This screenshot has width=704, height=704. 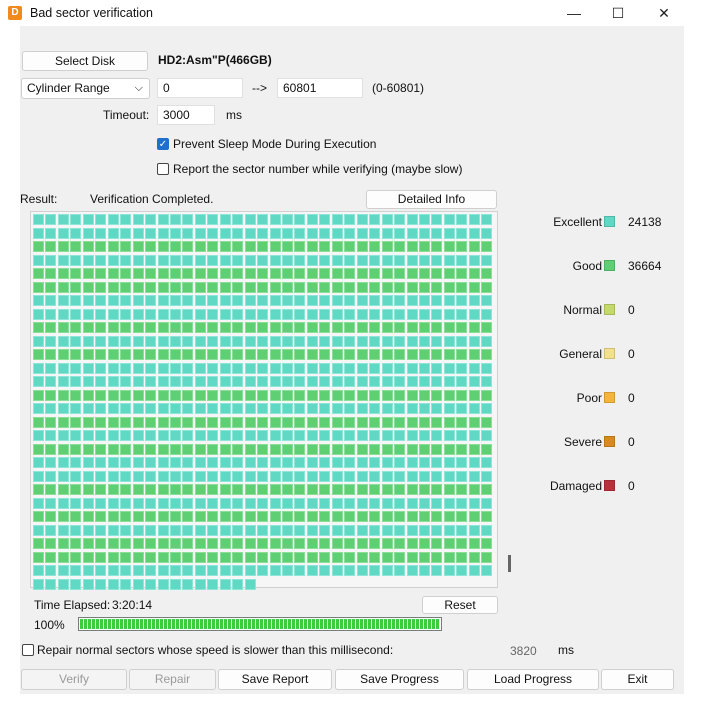 I want to click on verify-button: Verify, so click(x=74, y=679).